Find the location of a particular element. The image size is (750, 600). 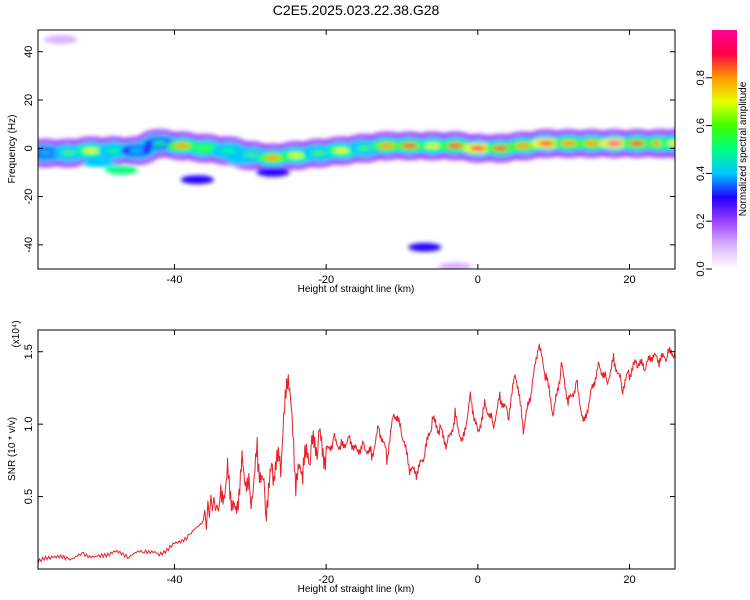

spectrogram-ylabel: Frequency (Hz) is located at coordinates (12, 149).